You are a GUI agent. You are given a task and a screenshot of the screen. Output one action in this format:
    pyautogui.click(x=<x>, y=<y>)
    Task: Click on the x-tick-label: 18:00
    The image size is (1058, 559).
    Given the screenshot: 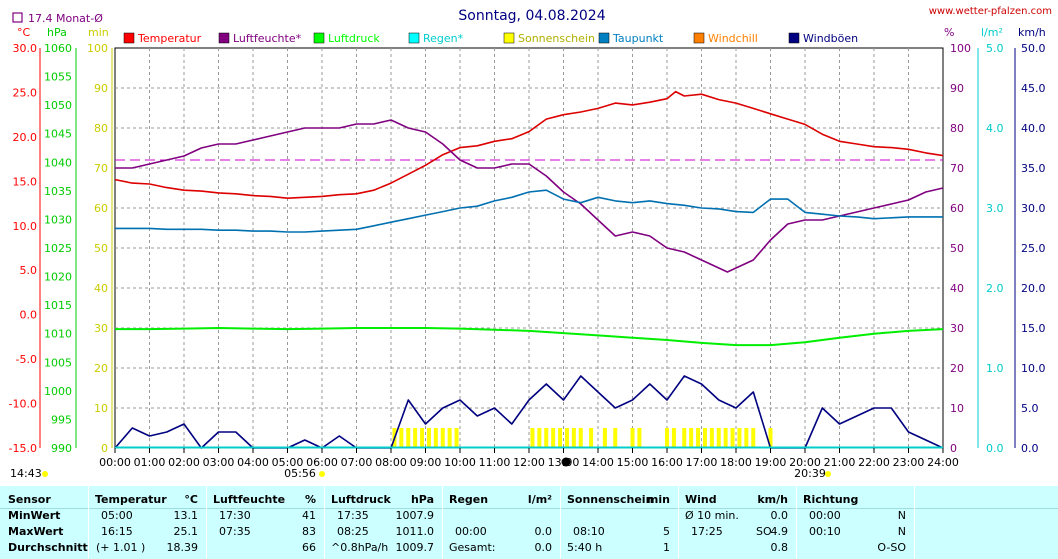 What is the action you would take?
    pyautogui.click(x=736, y=462)
    